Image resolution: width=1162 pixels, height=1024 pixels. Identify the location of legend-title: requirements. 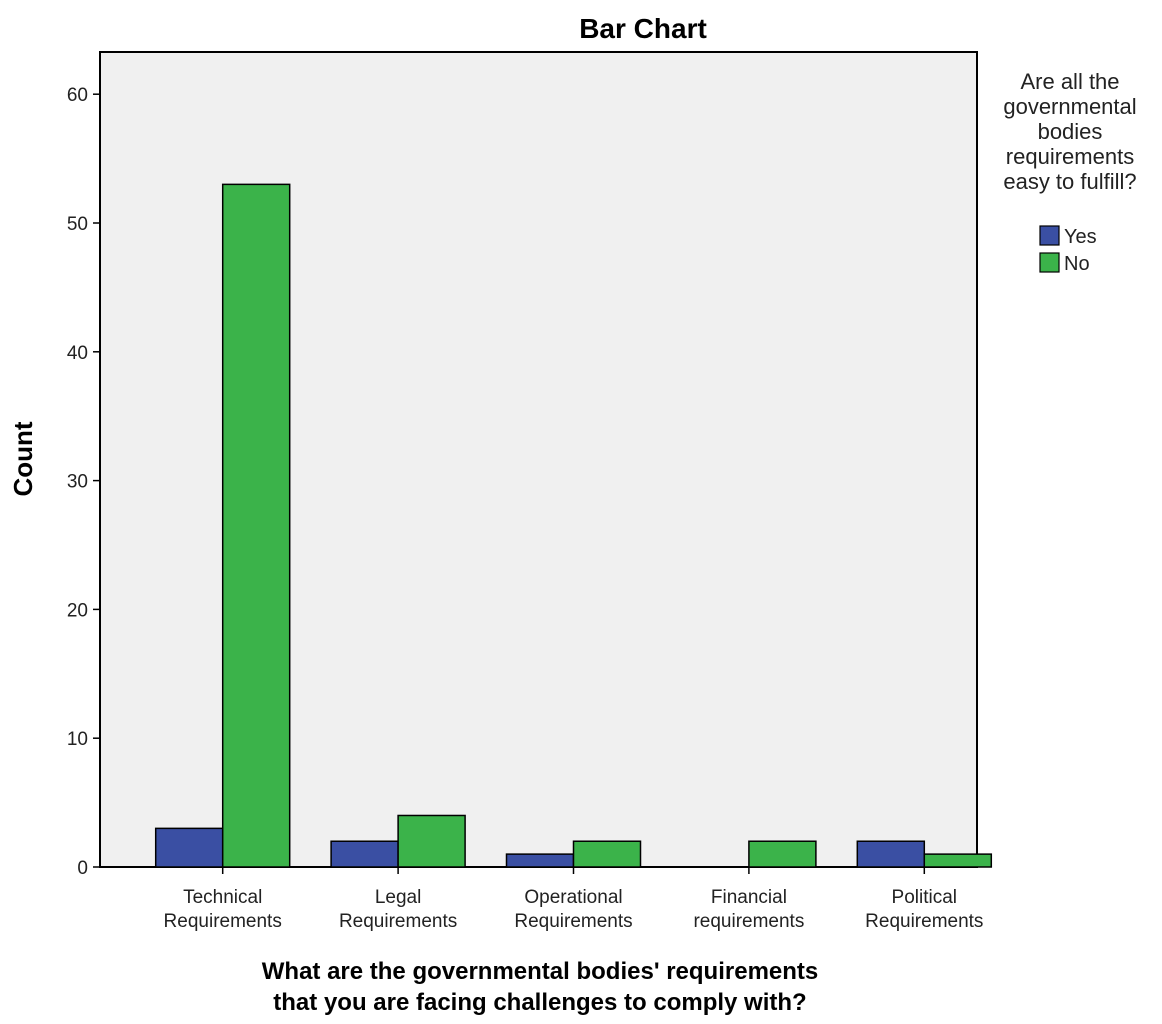
(1070, 156).